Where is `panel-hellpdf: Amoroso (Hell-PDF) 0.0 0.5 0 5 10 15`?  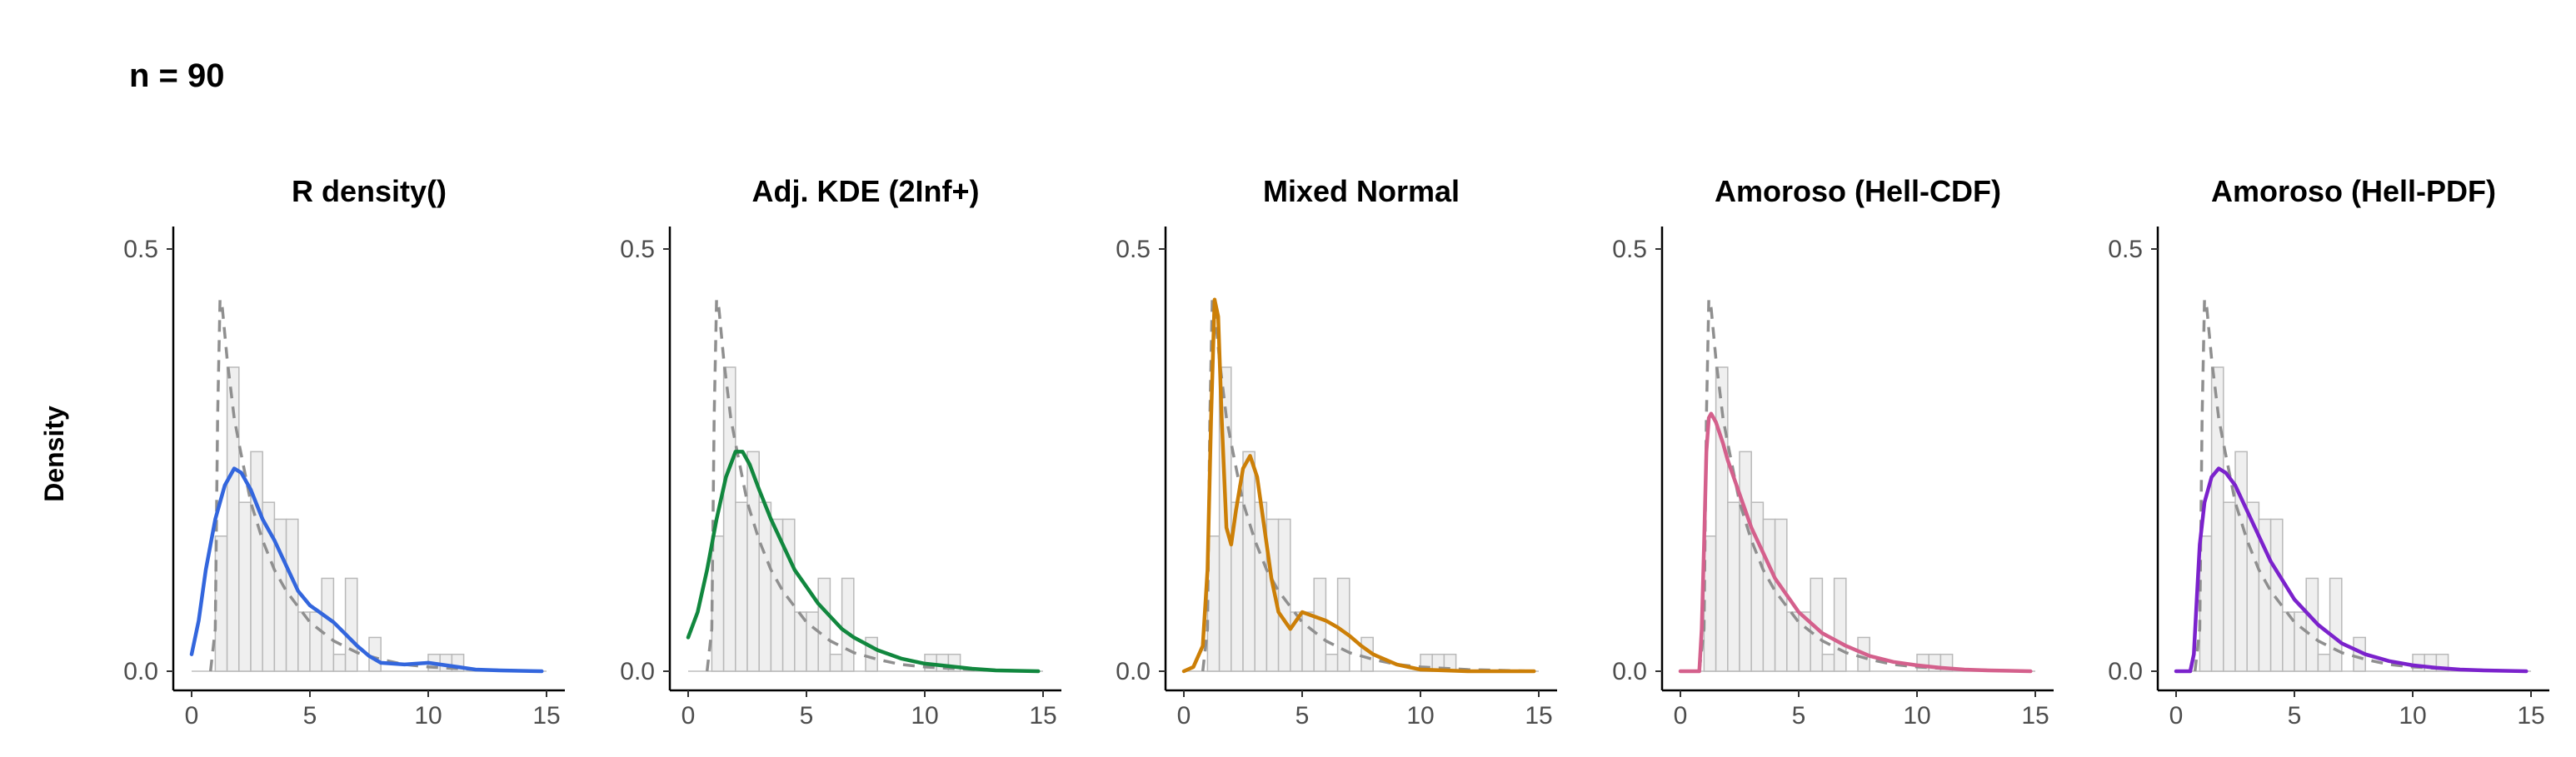 panel-hellpdf: Amoroso (Hell-PDF) 0.0 0.5 0 5 10 15 is located at coordinates (2328, 452).